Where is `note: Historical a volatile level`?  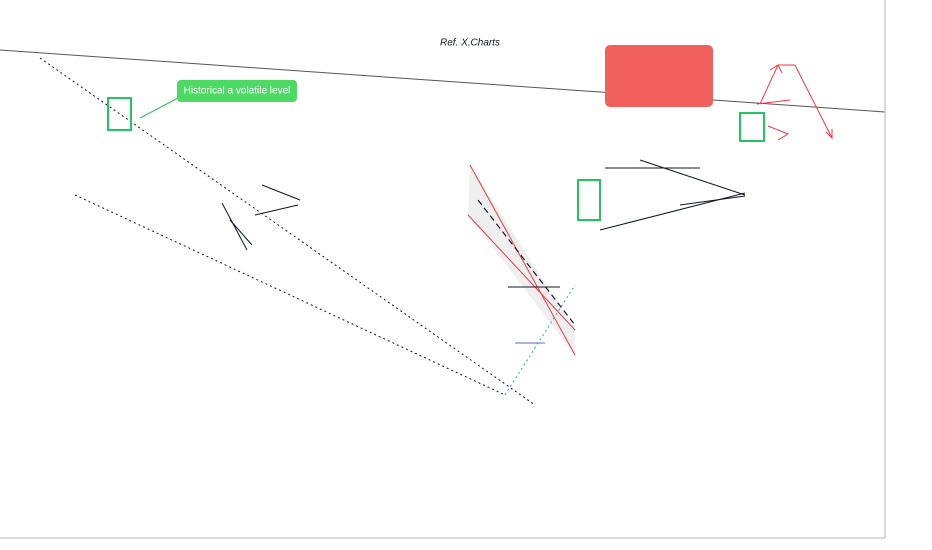 note: Historical a volatile level is located at coordinates (237, 91).